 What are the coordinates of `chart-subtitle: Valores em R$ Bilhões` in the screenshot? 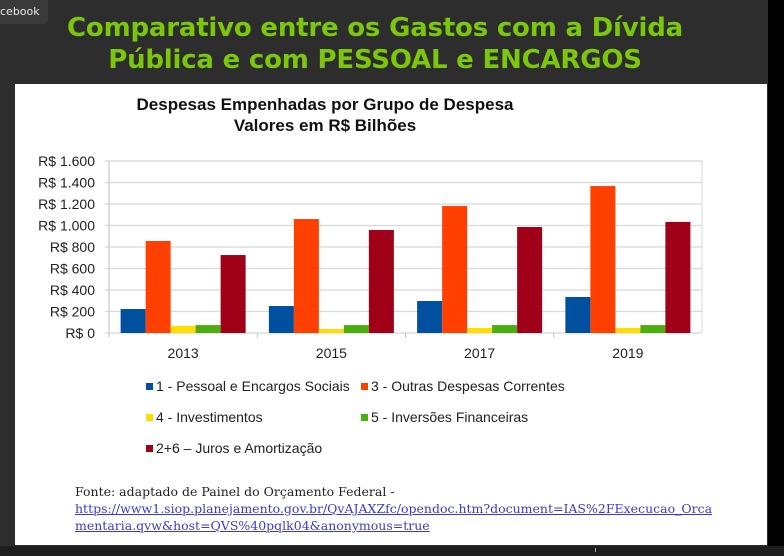 It's located at (325, 125).